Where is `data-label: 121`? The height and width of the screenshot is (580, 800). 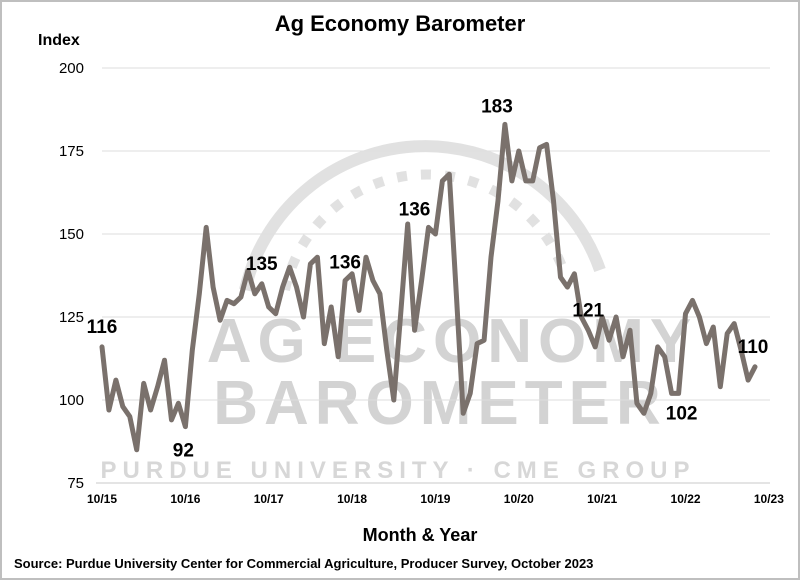
data-label: 121 is located at coordinates (588, 310).